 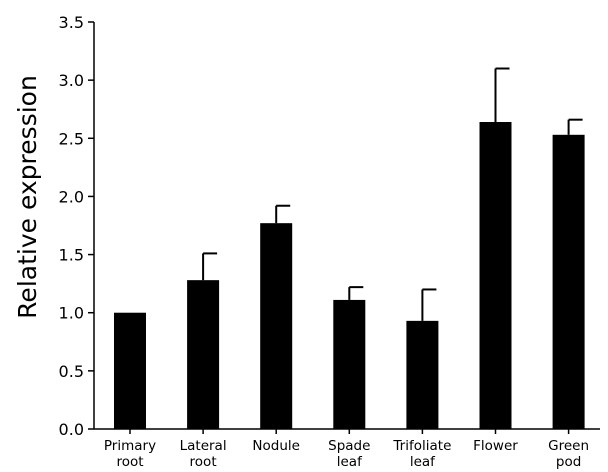 What do you see at coordinates (349, 446) in the screenshot?
I see `x-tick-label: Spade` at bounding box center [349, 446].